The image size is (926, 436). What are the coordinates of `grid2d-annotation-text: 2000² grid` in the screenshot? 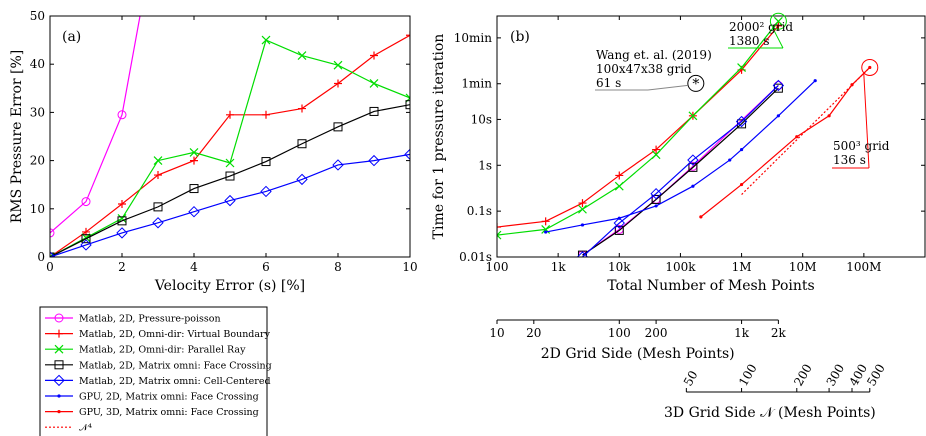 It's located at (761, 27).